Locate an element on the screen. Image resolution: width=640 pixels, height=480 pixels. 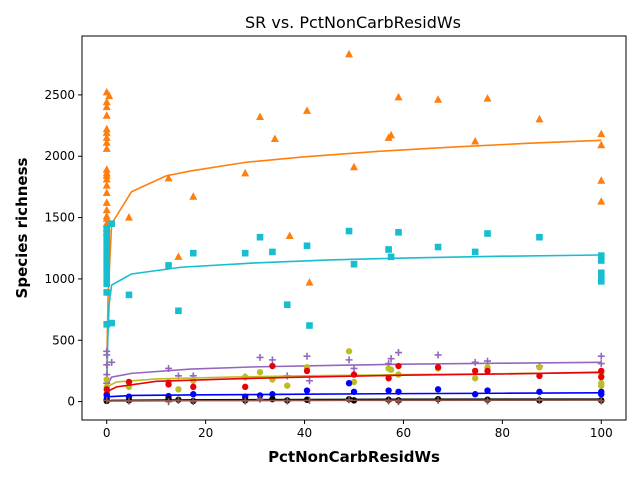
y-tick-label: 500 is located at coordinates (63, 340).